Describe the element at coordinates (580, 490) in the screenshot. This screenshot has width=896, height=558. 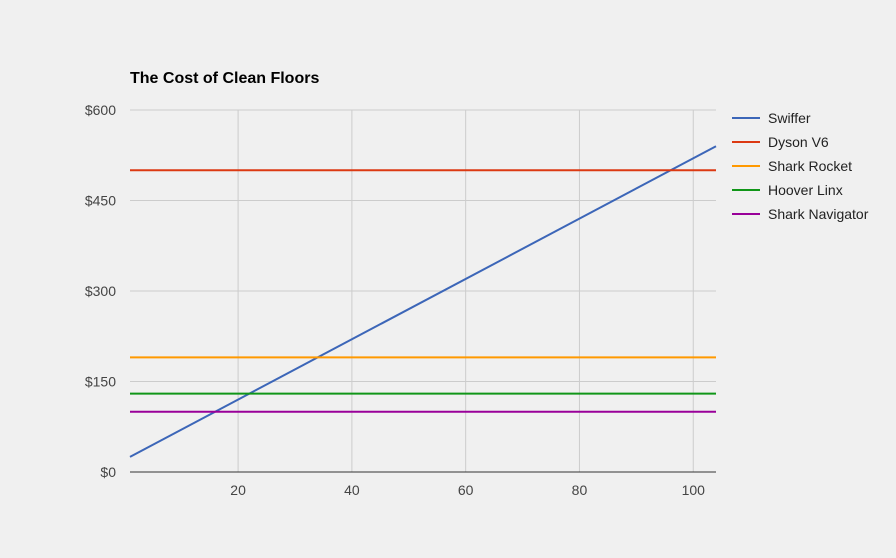
I see `x-tick-label: 80` at that location.